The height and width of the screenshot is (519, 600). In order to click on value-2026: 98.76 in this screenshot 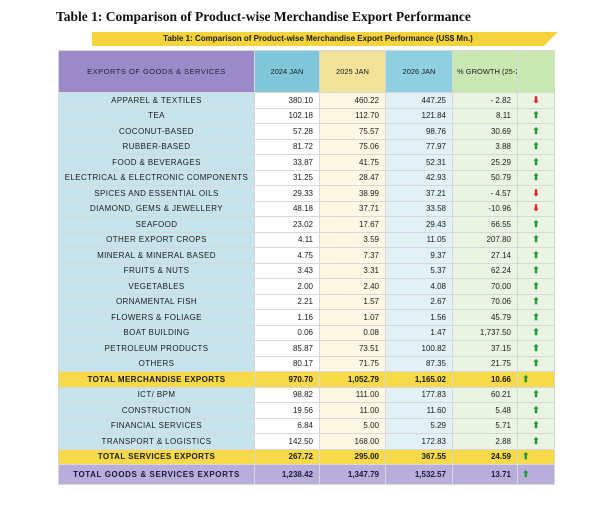, I will do `click(419, 131)`.